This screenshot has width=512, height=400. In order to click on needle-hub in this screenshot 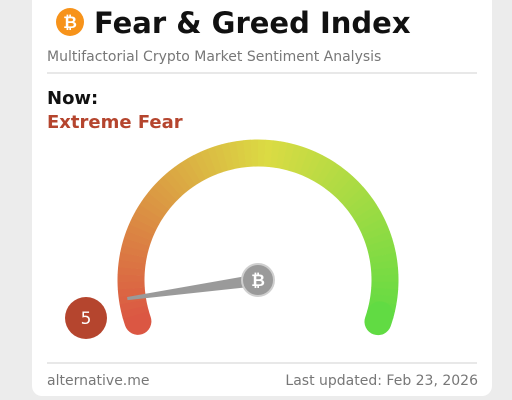, I will do `click(258, 280)`.